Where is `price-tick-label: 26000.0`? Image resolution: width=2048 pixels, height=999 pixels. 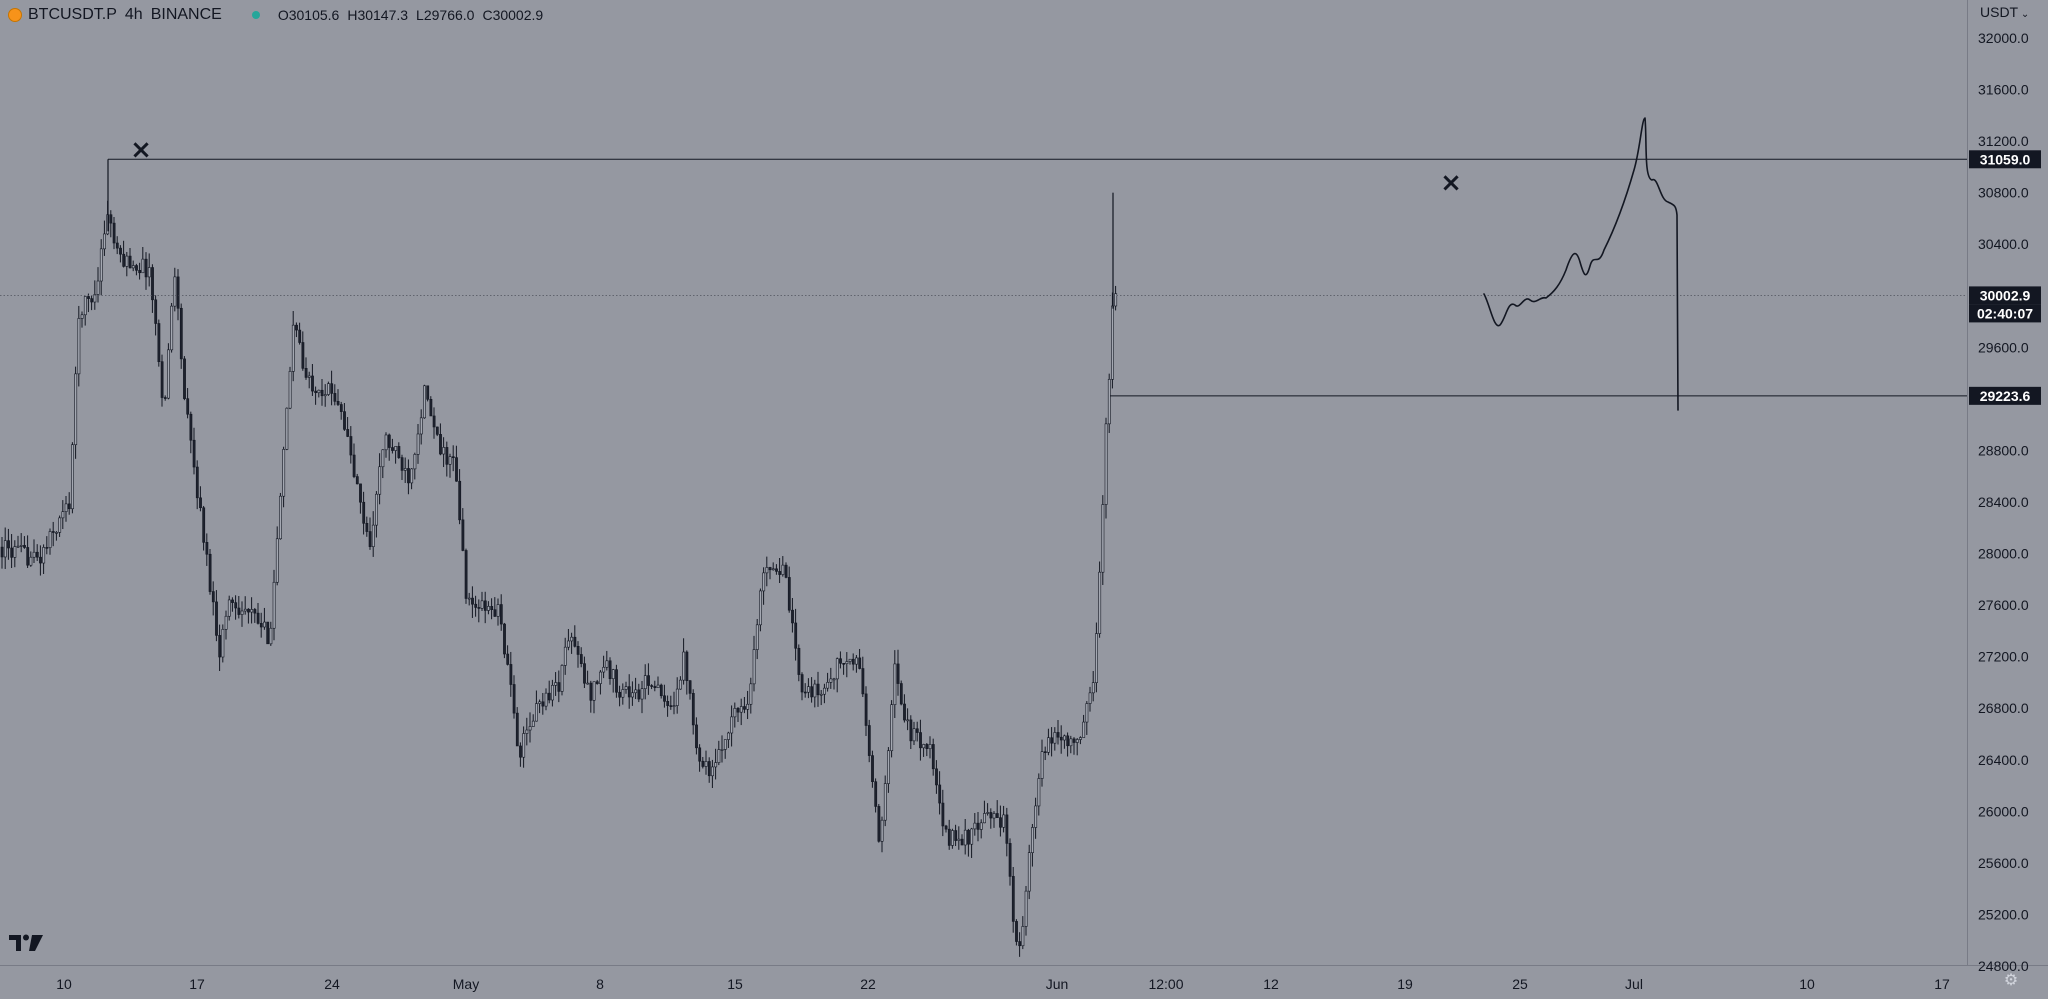 price-tick-label: 26000.0 is located at coordinates (2003, 811).